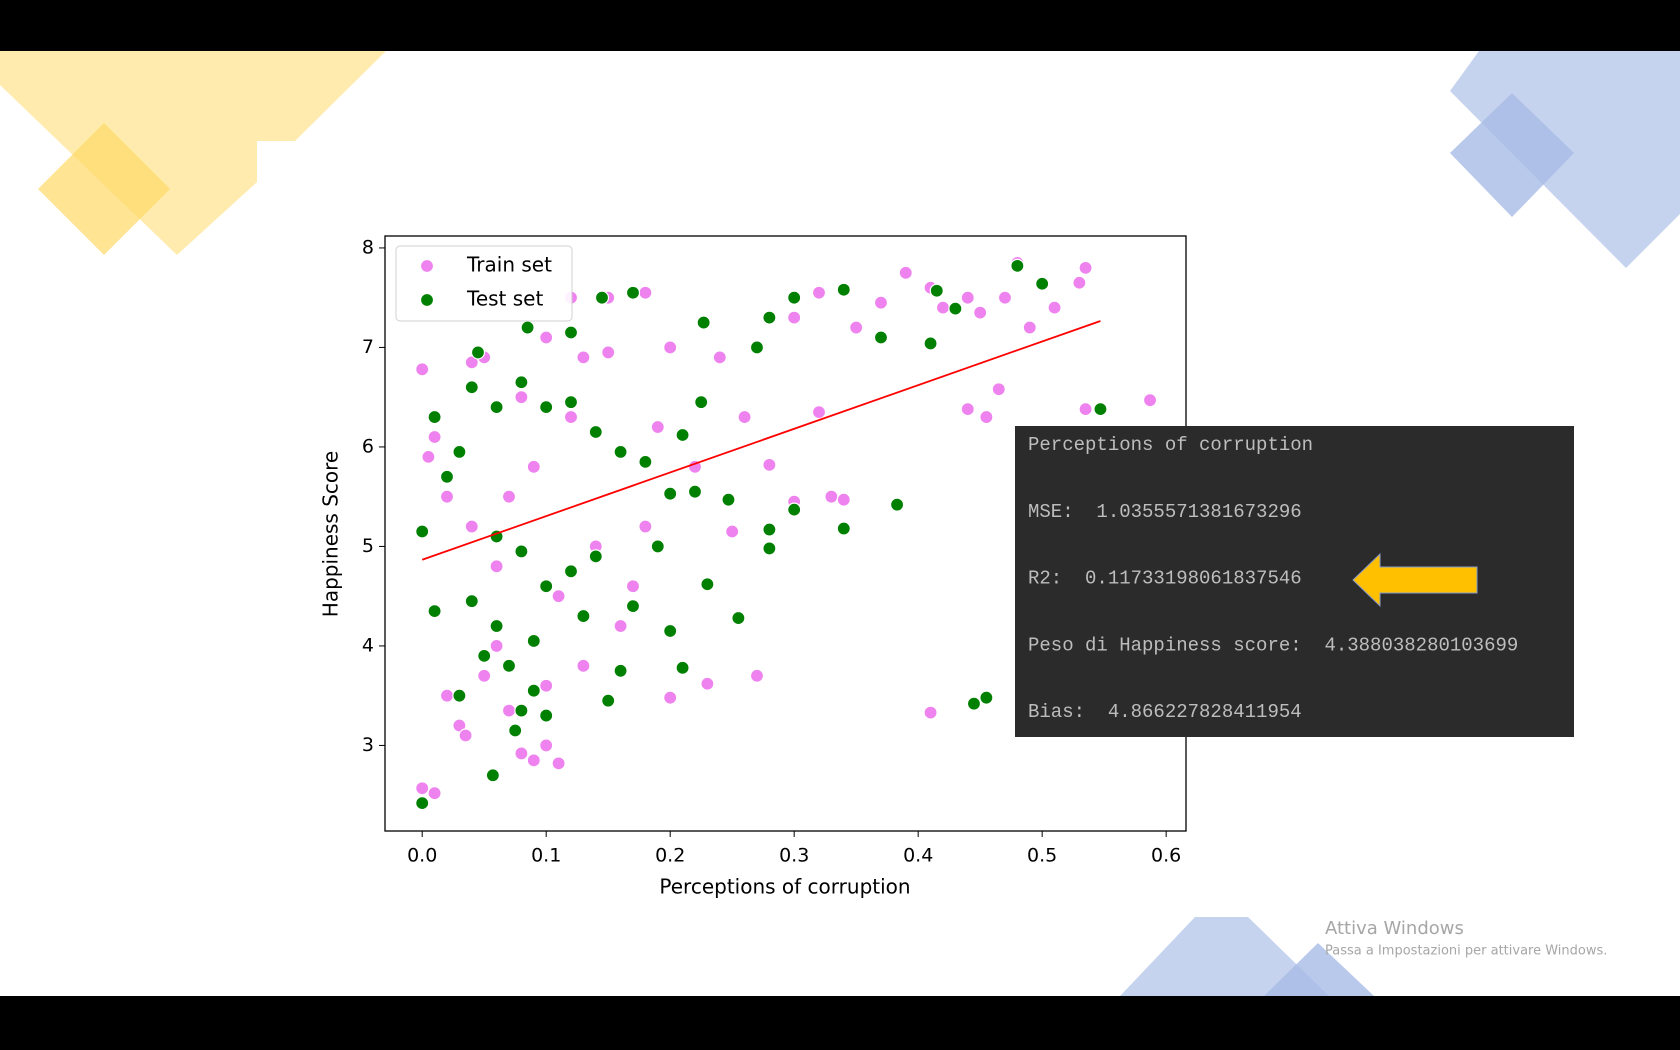  I want to click on y-tick-label: 4, so click(368, 645).